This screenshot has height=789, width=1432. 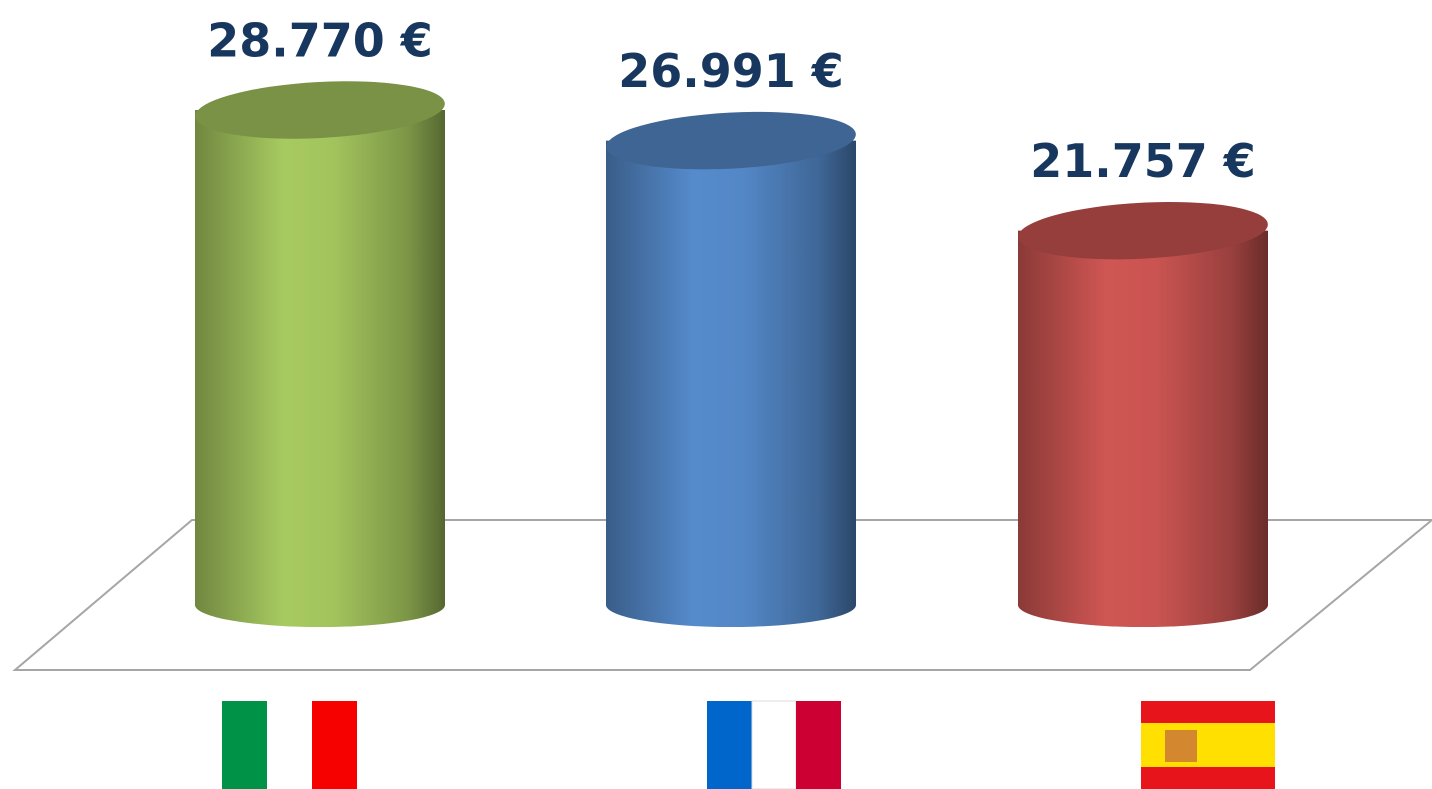 What do you see at coordinates (289, 745) in the screenshot?
I see `flag-italy` at bounding box center [289, 745].